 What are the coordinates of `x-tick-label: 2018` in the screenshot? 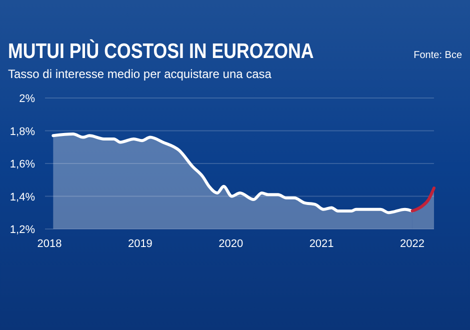 It's located at (49, 244).